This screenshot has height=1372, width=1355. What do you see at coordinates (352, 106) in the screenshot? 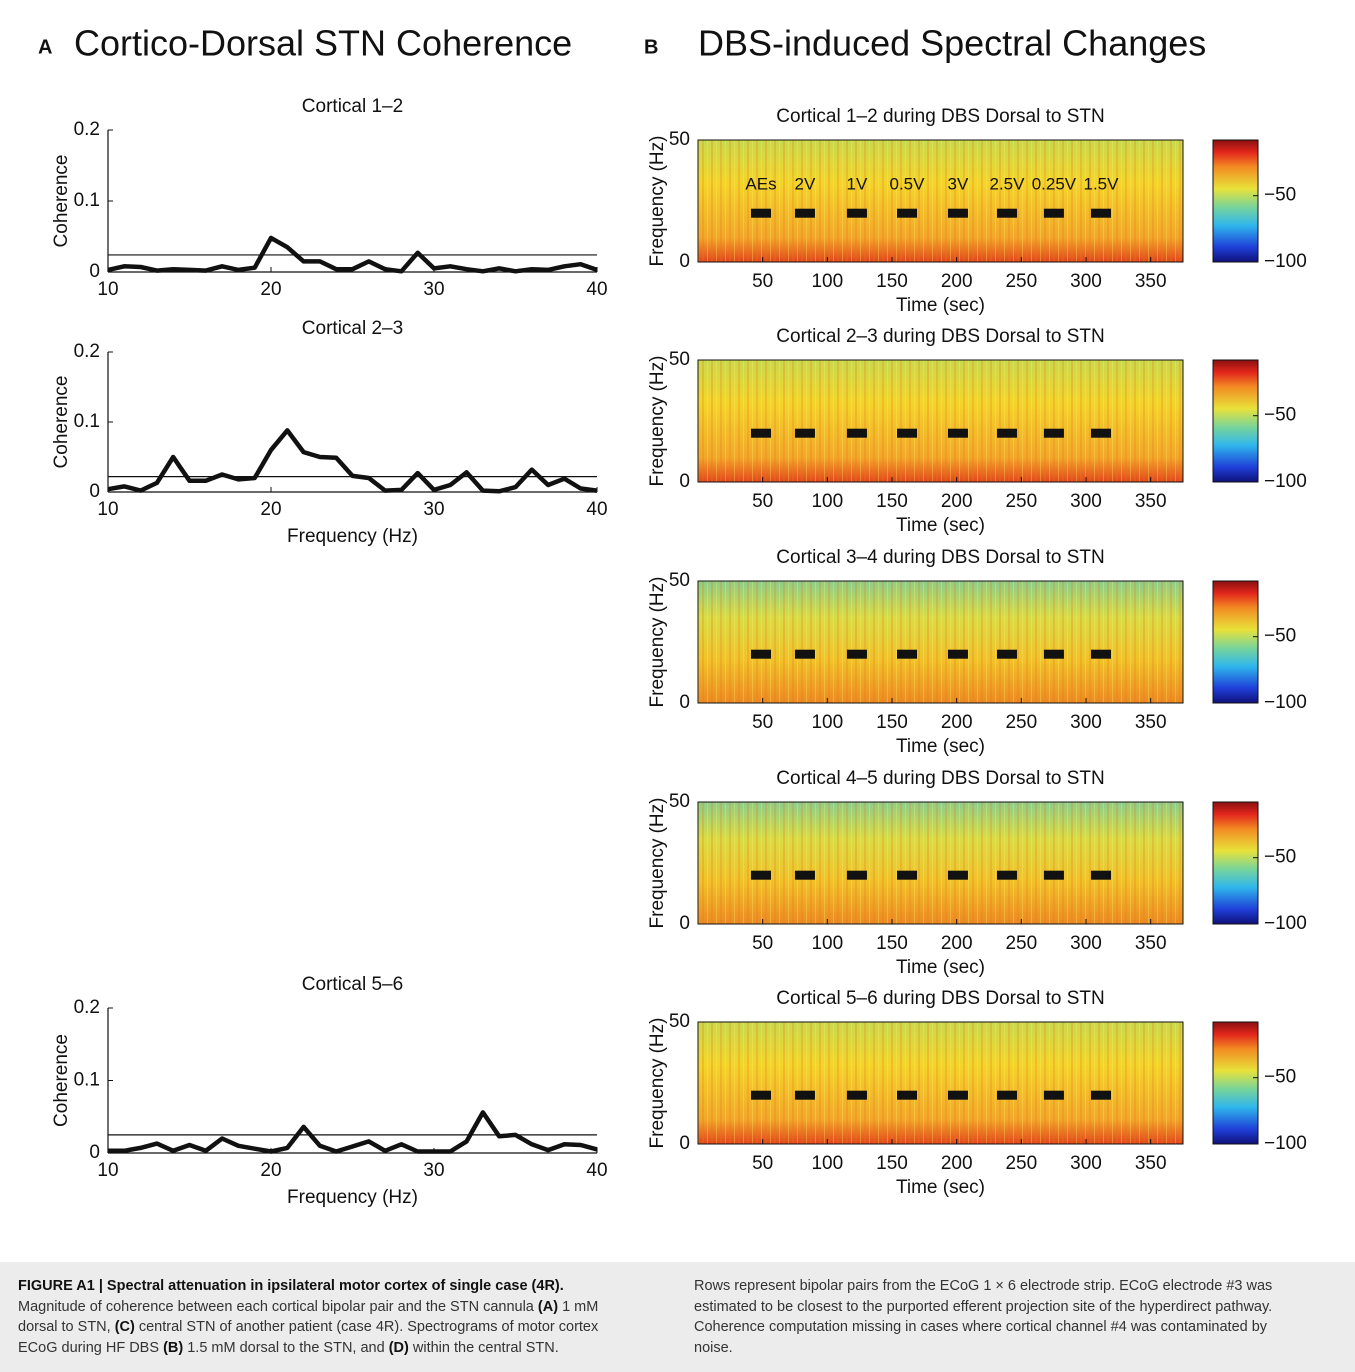
I see `chart-title: Cortical 1–2` at bounding box center [352, 106].